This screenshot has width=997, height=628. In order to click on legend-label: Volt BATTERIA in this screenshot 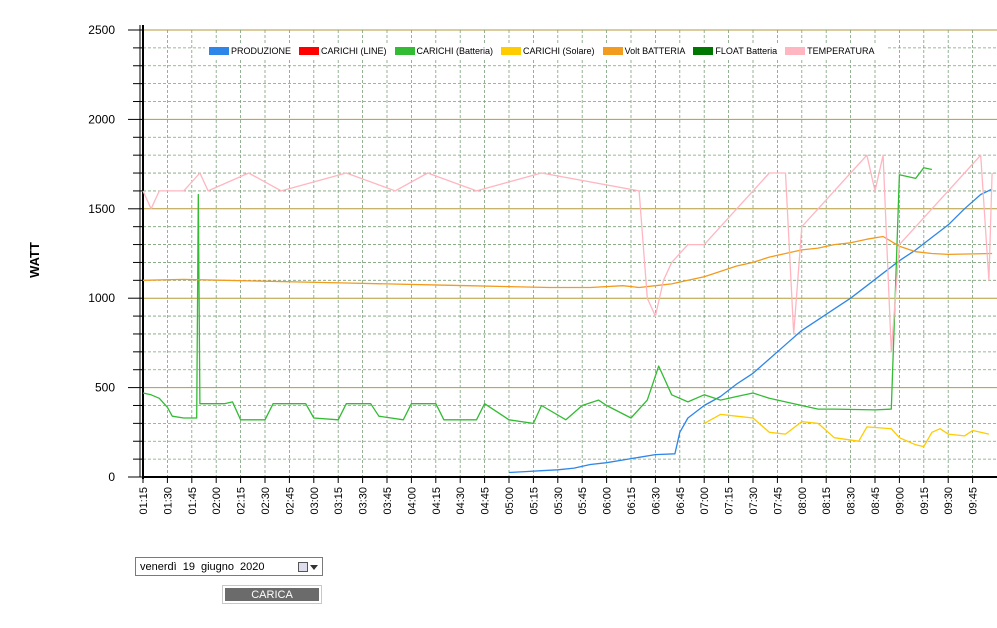, I will do `click(655, 51)`.